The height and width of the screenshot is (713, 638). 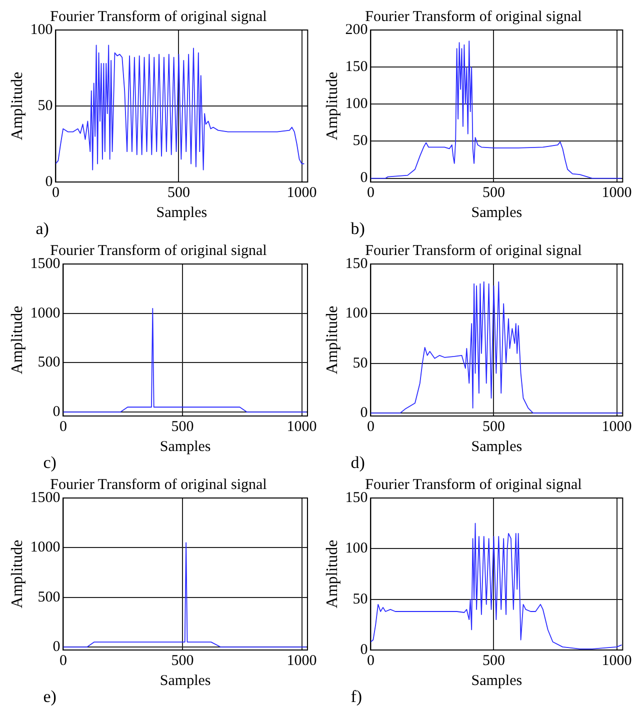 What do you see at coordinates (357, 462) in the screenshot?
I see `text: d)` at bounding box center [357, 462].